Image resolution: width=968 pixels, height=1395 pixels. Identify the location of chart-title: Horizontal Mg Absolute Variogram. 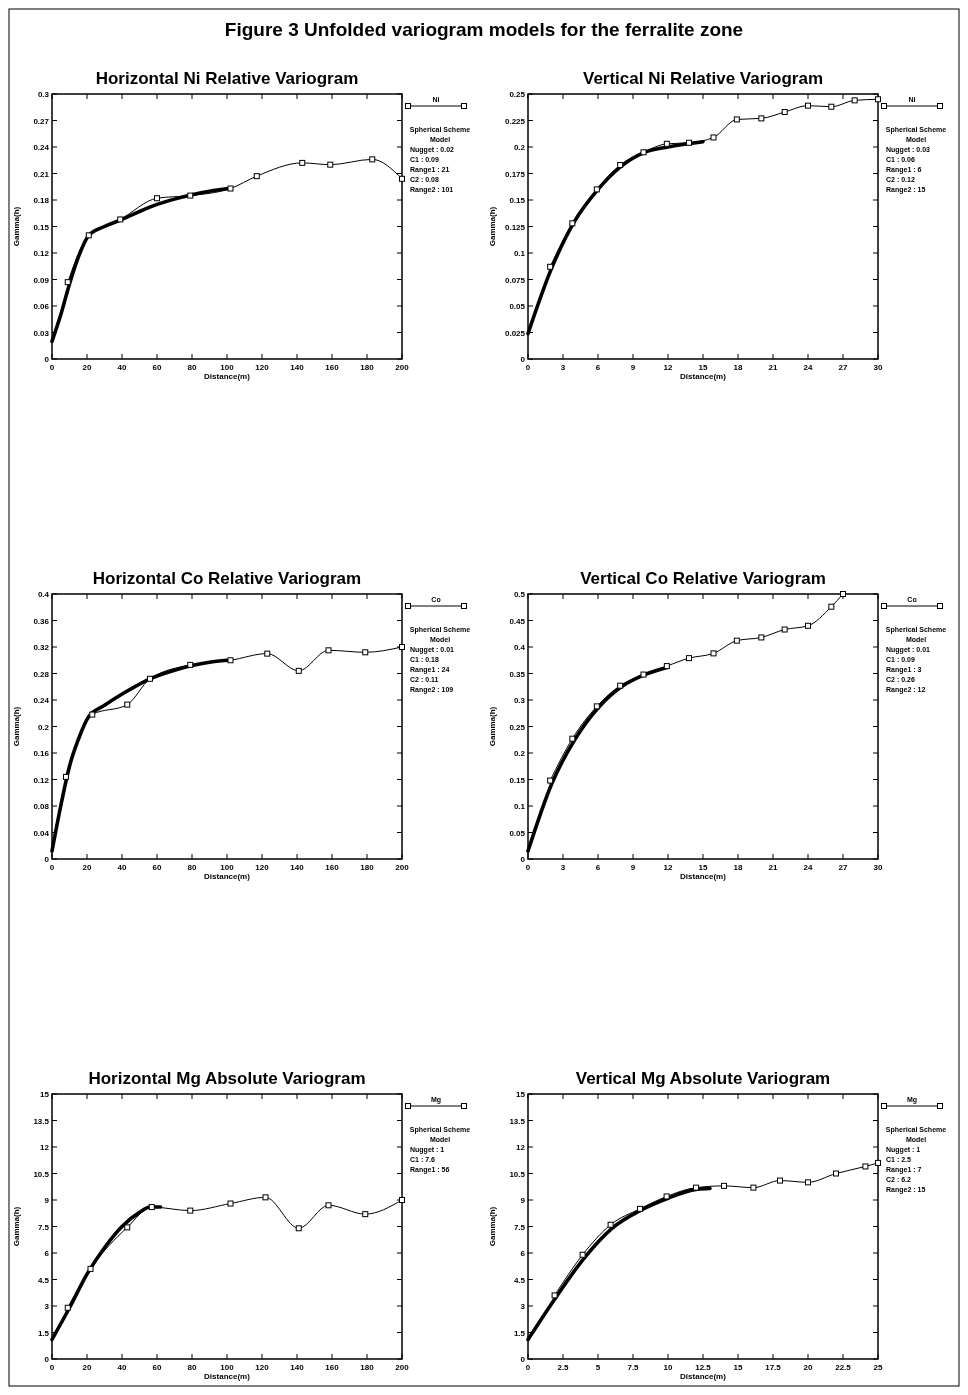
(227, 1078).